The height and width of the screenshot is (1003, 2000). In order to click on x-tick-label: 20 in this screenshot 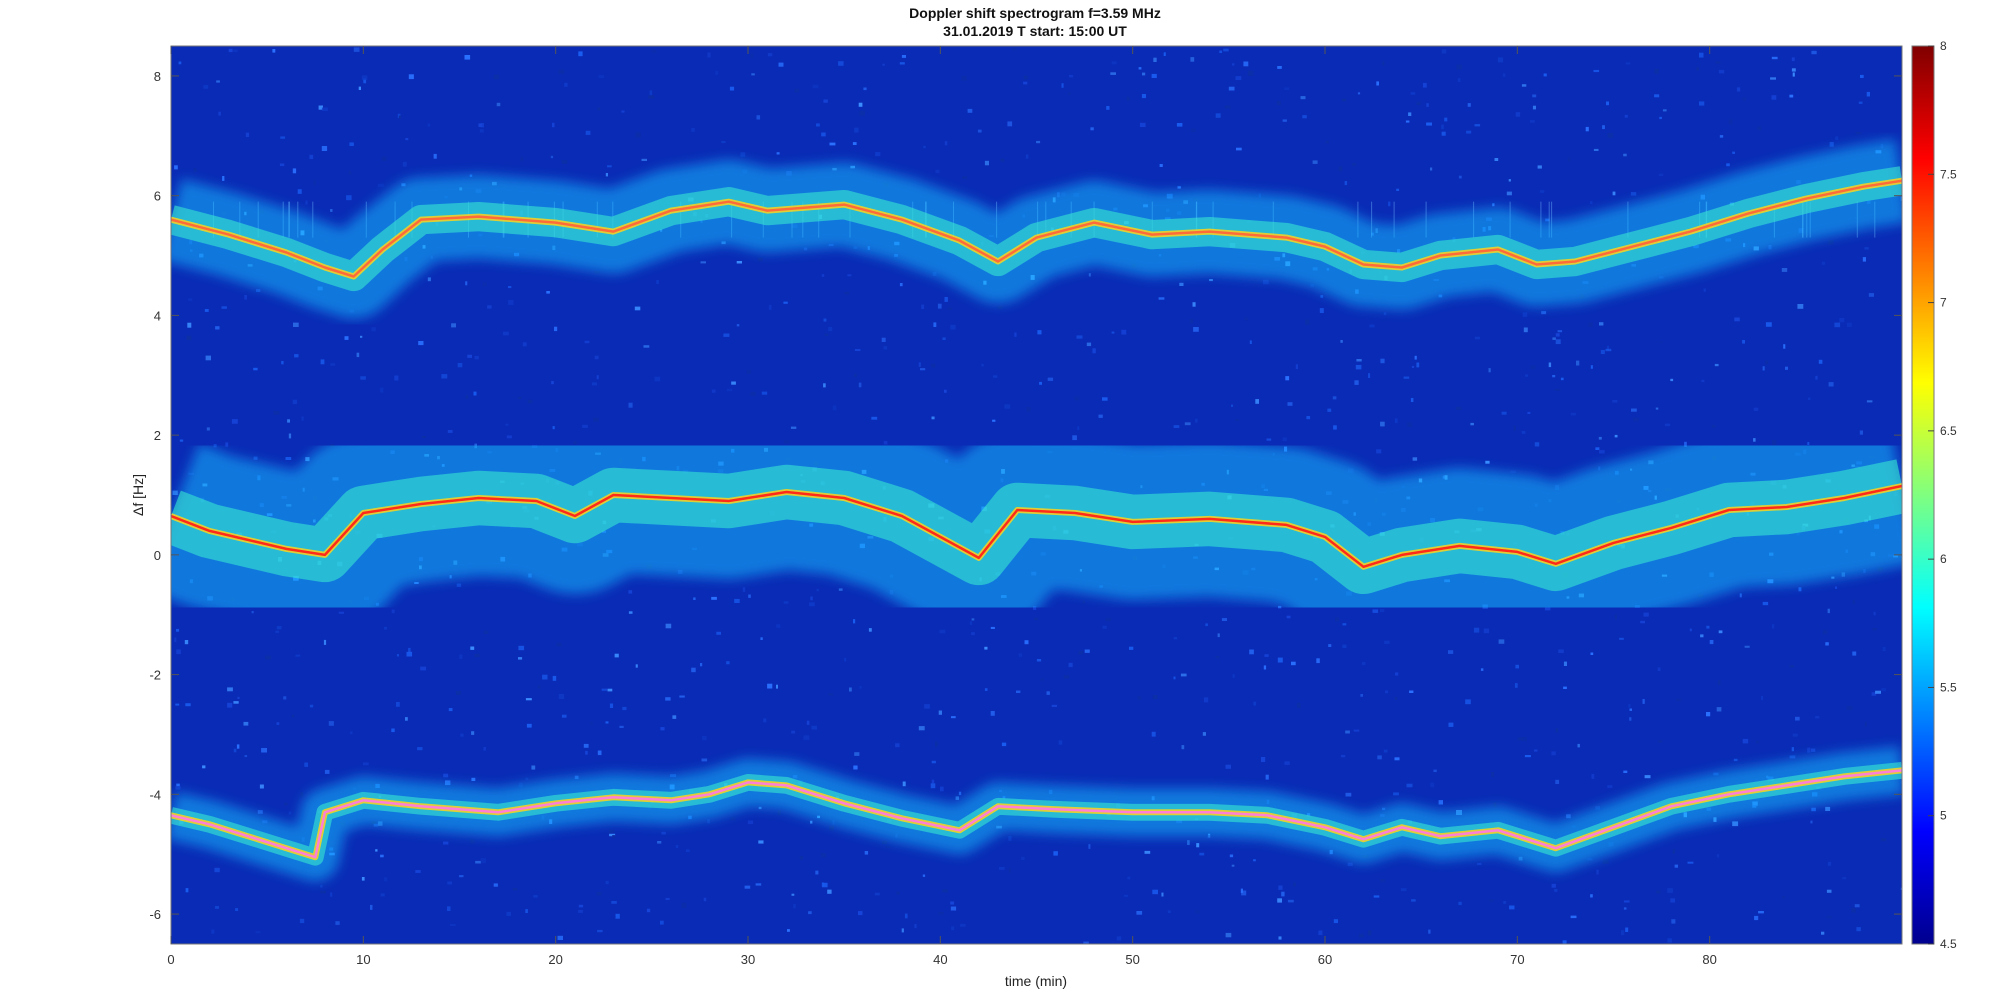, I will do `click(555, 959)`.